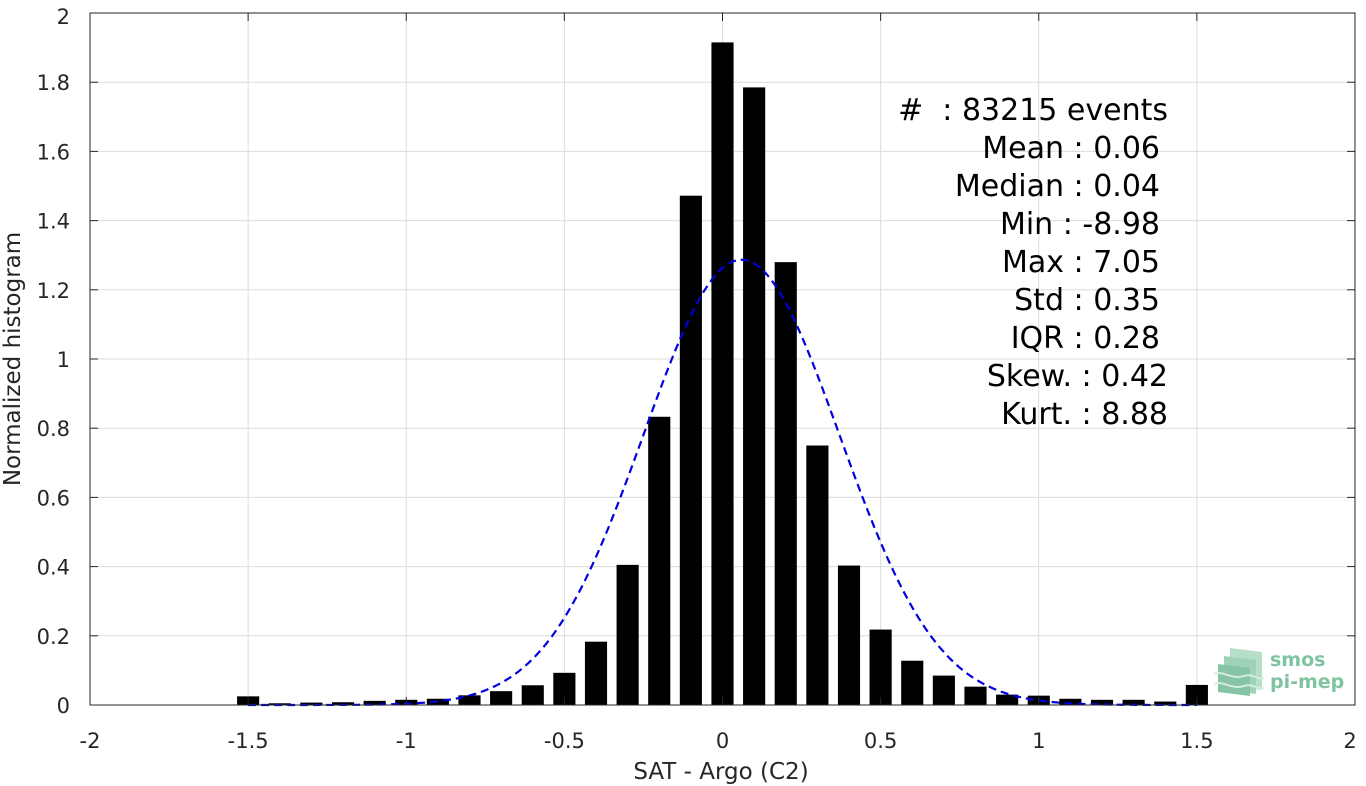 The height and width of the screenshot is (786, 1366). I want to click on y-tick-label-9: 1.8, so click(53, 83).